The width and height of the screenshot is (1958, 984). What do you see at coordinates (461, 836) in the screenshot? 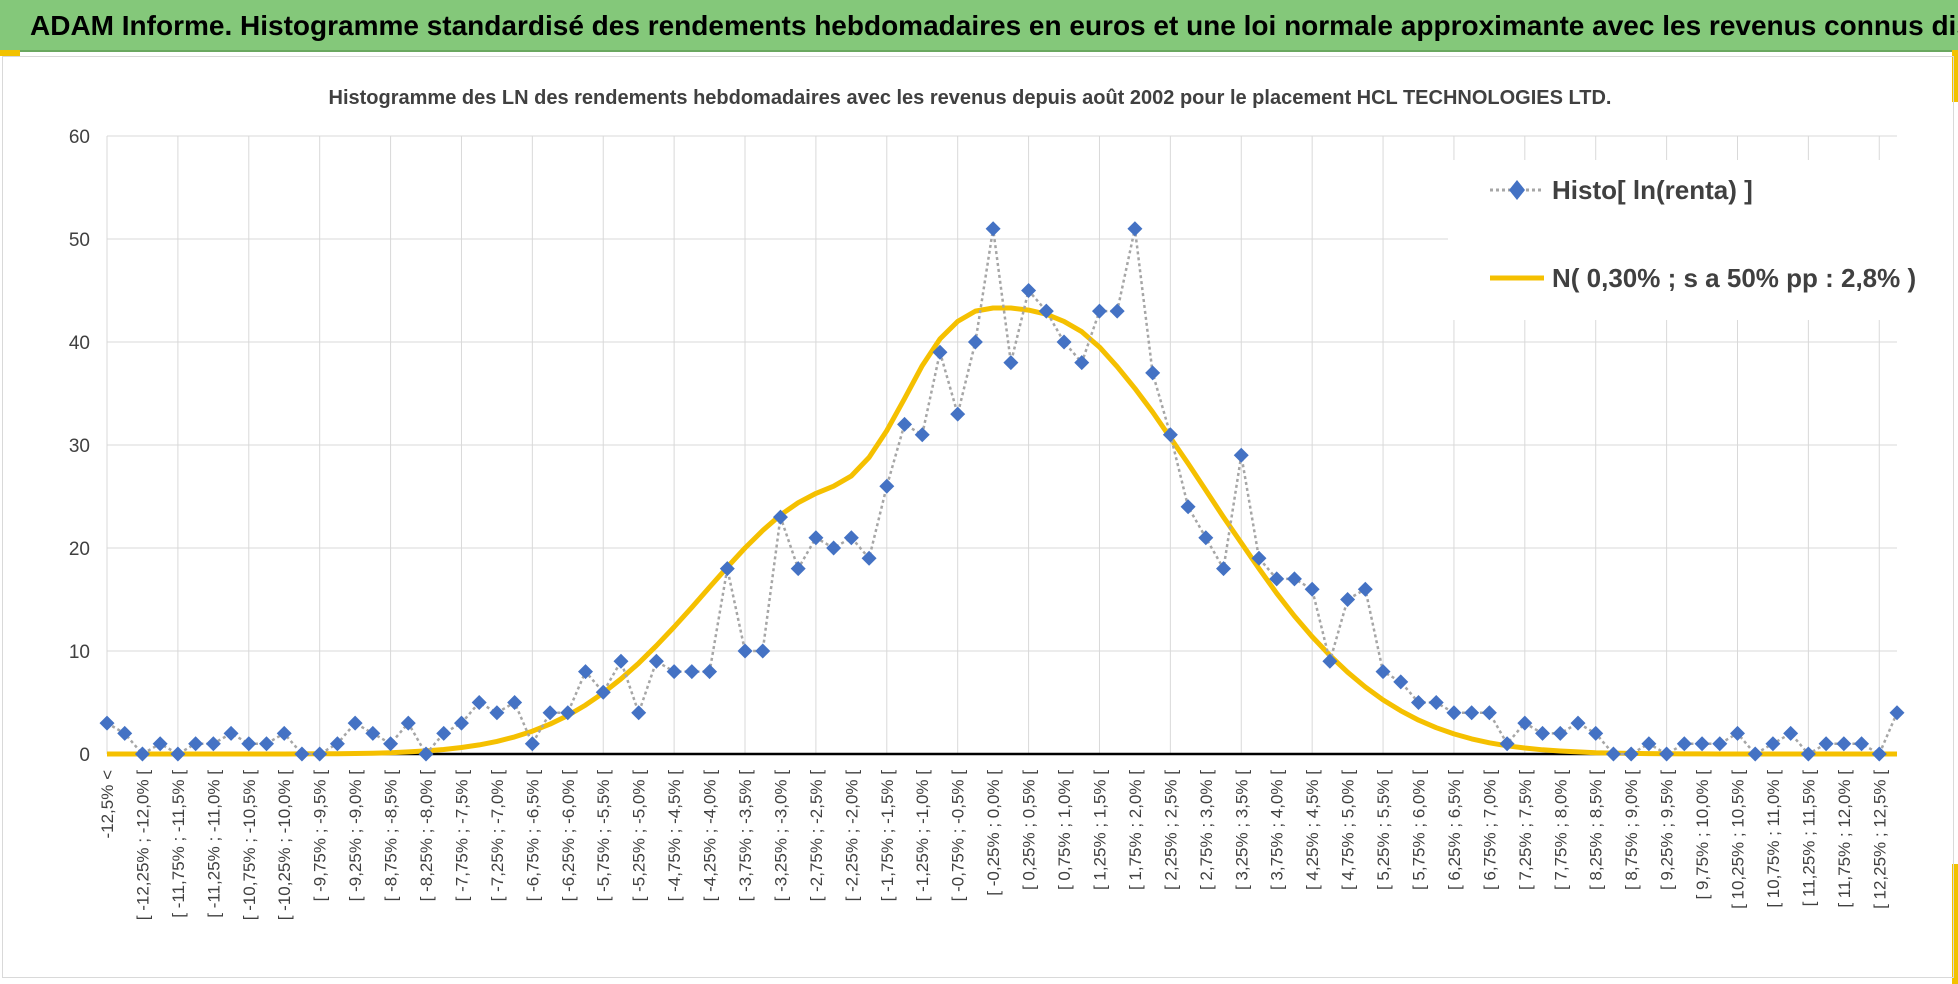
I see `x-tick-label: [ -7,75% ; -7,5% [` at bounding box center [461, 836].